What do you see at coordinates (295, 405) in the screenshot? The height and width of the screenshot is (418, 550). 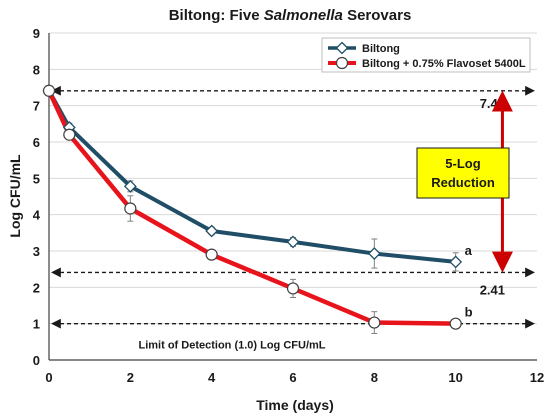 I see `x-axis-label: Time (days)` at bounding box center [295, 405].